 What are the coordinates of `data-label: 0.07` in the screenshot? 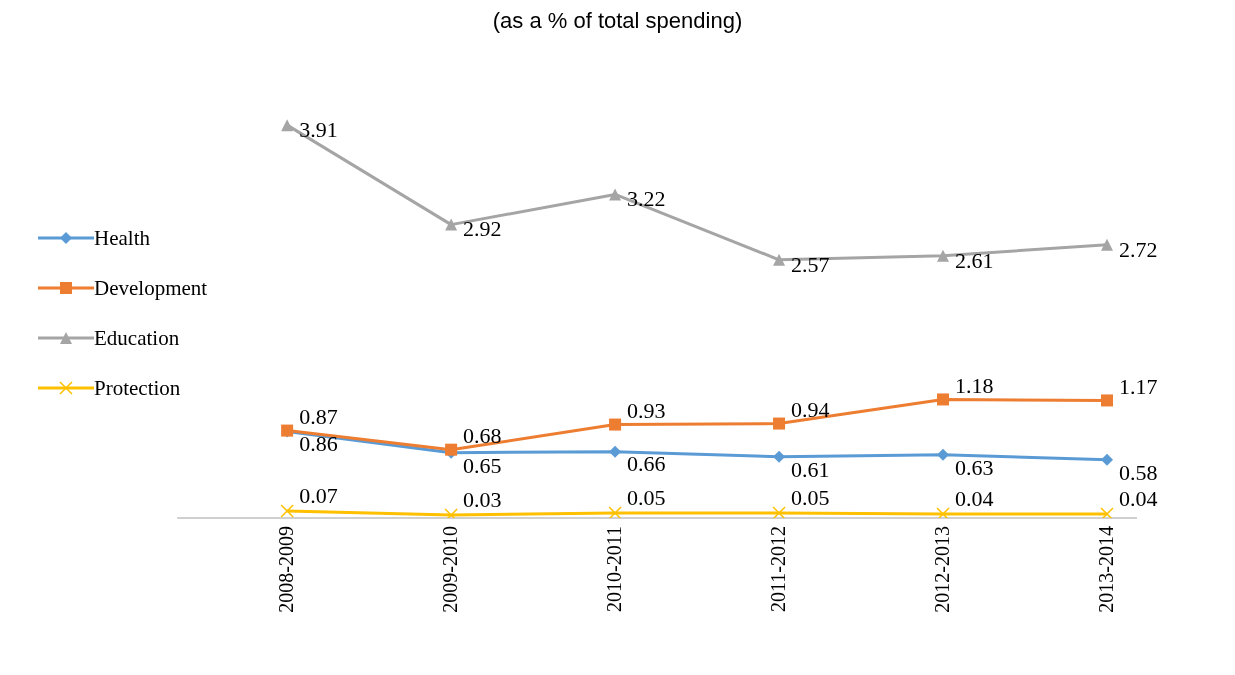 It's located at (318, 495).